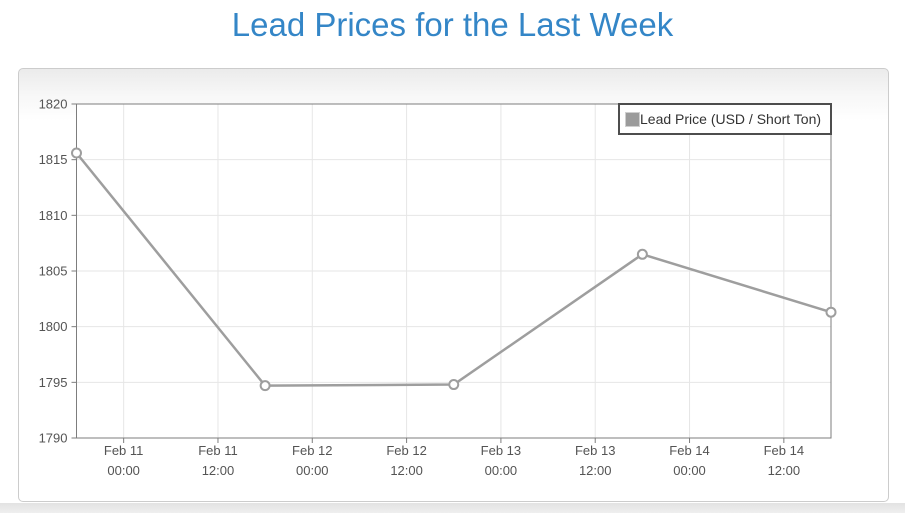  Describe the element at coordinates (312, 460) in the screenshot. I see `x-tick-label: Feb 12 00:00` at that location.